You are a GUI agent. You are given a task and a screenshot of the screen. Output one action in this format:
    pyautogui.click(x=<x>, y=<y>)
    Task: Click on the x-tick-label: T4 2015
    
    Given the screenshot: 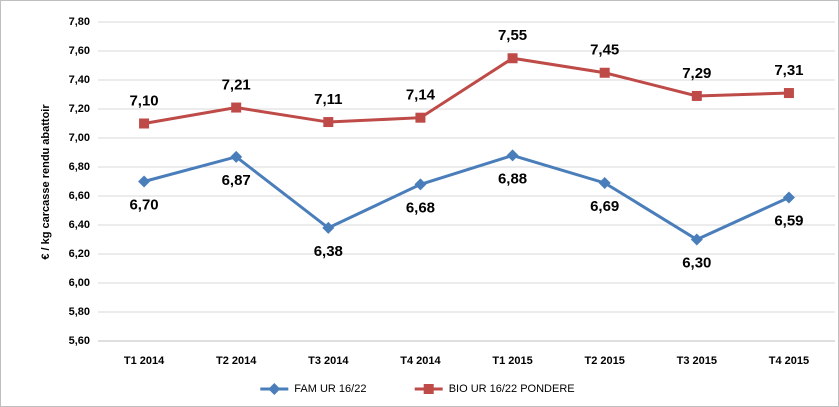 What is the action you would take?
    pyautogui.click(x=789, y=361)
    